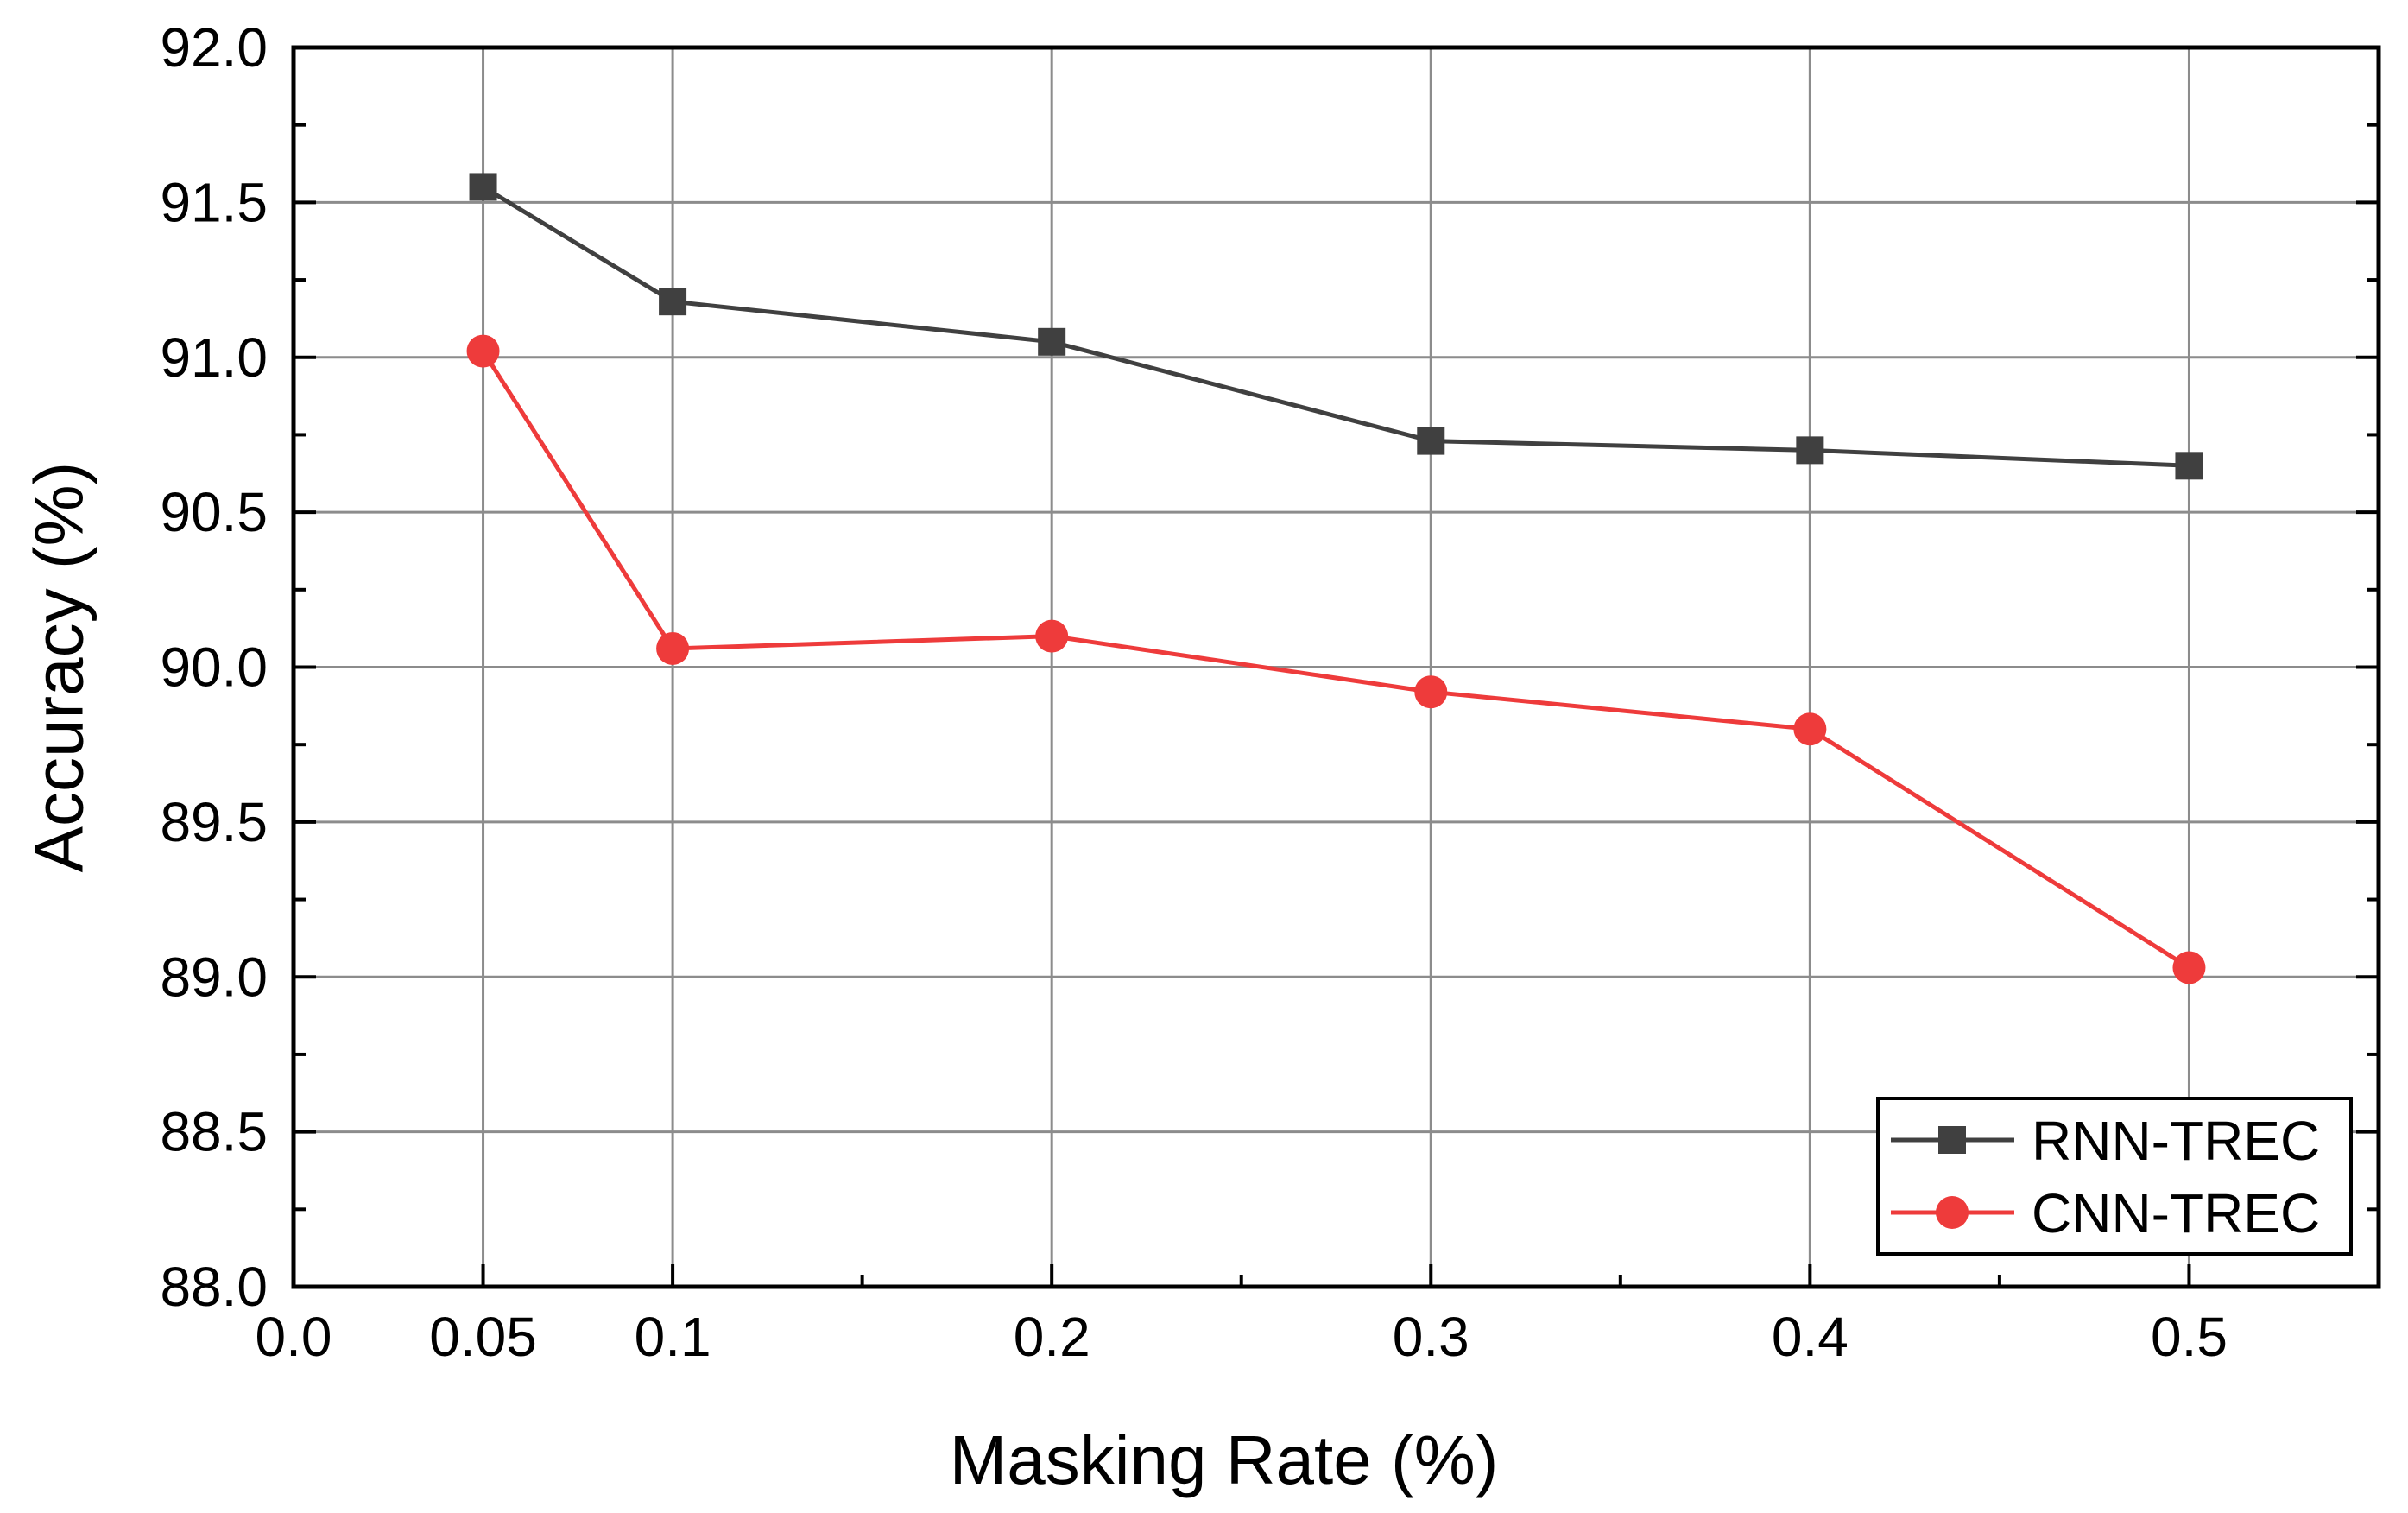 This screenshot has height=1513, width=2408. Describe the element at coordinates (214, 1132) in the screenshot. I see `y-tick-label: 88.5` at that location.